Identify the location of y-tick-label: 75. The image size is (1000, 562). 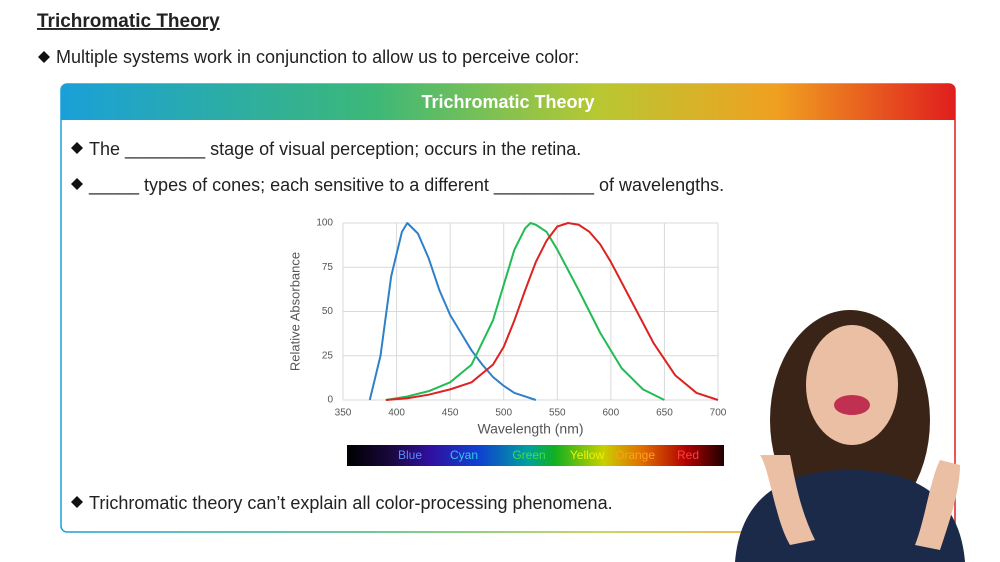
(328, 267).